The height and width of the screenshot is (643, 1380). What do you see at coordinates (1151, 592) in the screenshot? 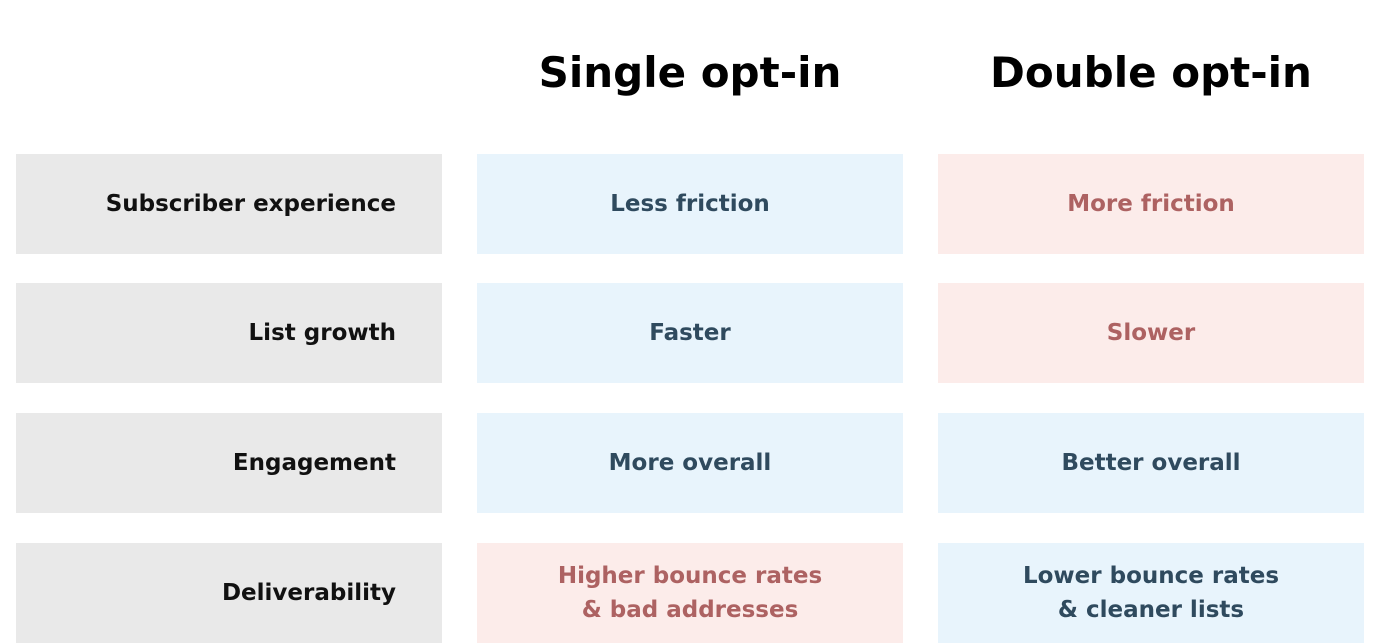
I see `cell: Lower bounce rates & cleaner lists` at bounding box center [1151, 592].